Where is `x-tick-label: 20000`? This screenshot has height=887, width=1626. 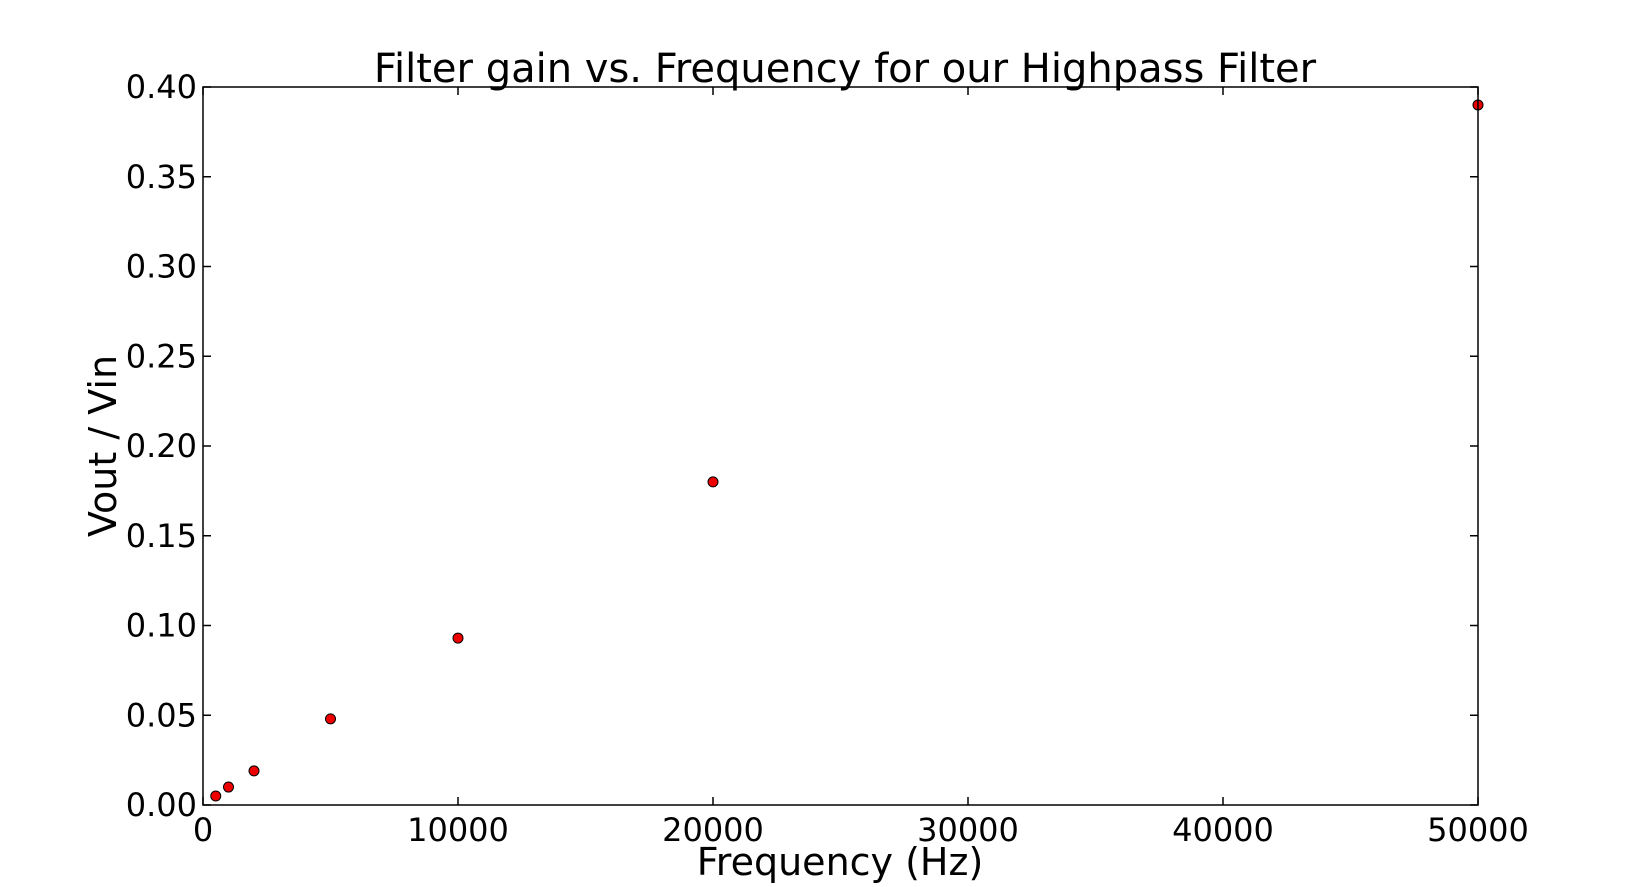 x-tick-label: 20000 is located at coordinates (713, 830).